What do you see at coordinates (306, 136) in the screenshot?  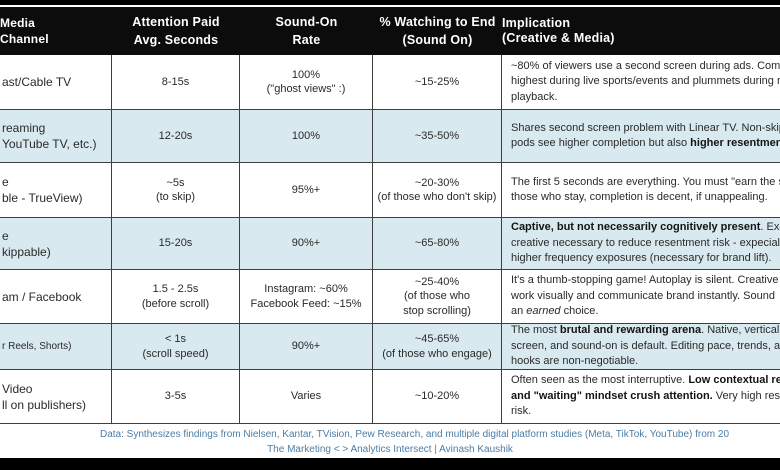 I see `sound-on-rate-cell: 100%` at bounding box center [306, 136].